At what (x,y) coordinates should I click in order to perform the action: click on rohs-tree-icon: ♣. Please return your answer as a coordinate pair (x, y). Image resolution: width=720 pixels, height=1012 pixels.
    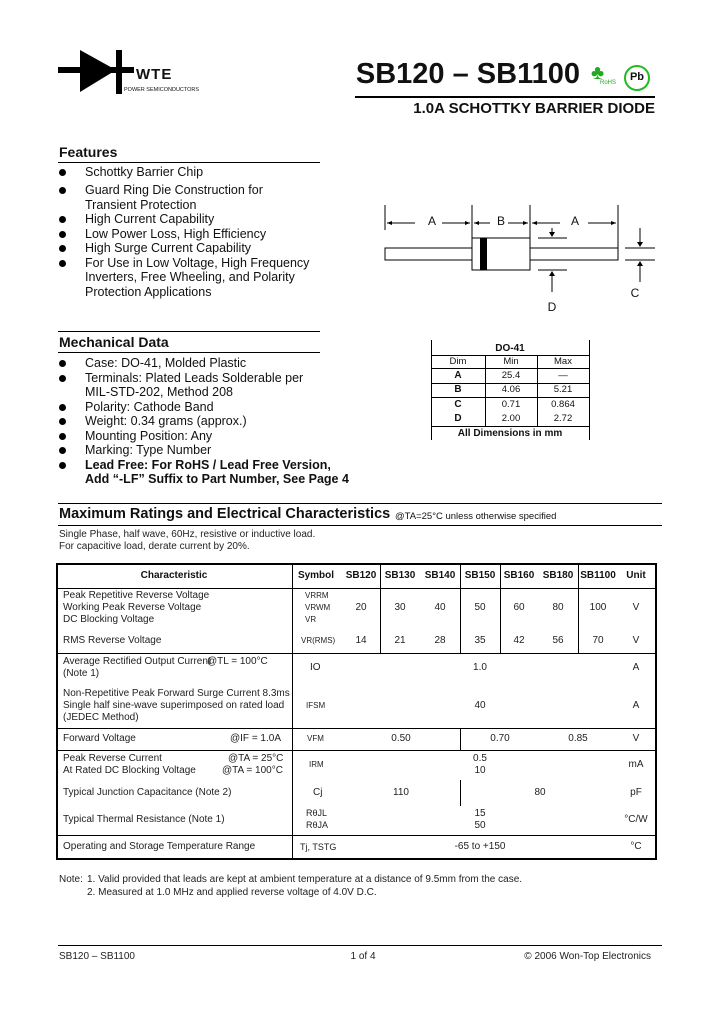
    Looking at the image, I should click on (598, 73).